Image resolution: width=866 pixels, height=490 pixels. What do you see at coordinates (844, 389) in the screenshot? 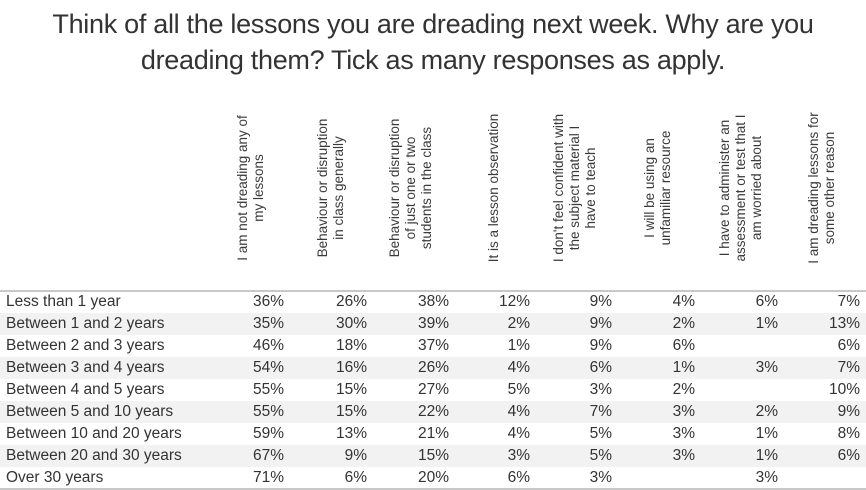
I see `table-cell: 10%` at bounding box center [844, 389].